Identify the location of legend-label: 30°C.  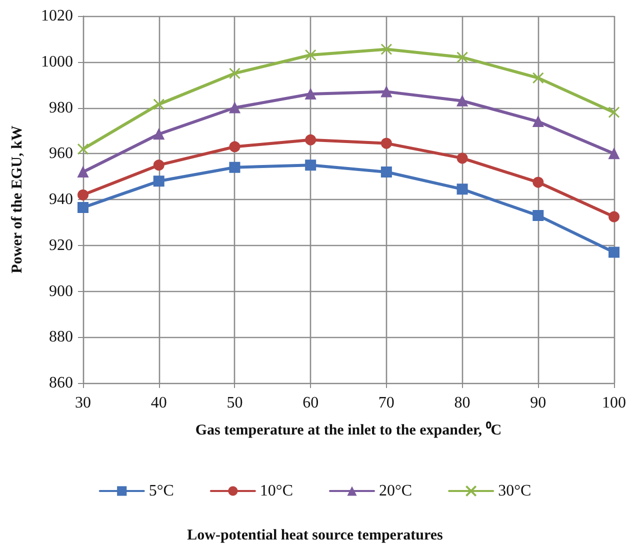
(515, 491).